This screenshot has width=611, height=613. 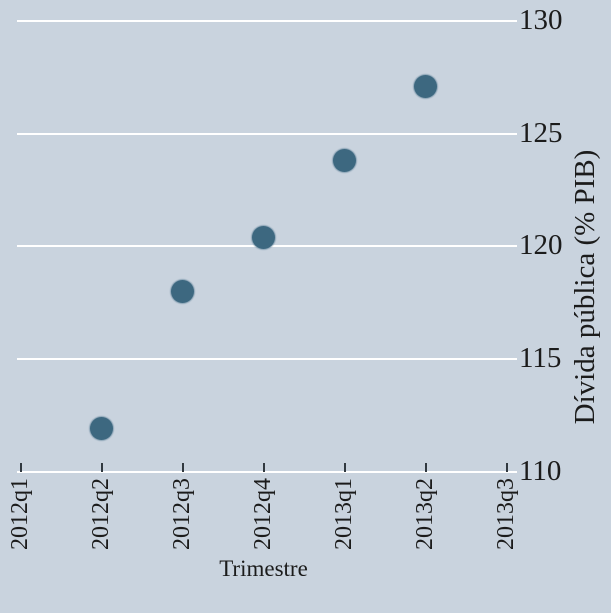 I want to click on y-tick-label: 125, so click(x=541, y=132).